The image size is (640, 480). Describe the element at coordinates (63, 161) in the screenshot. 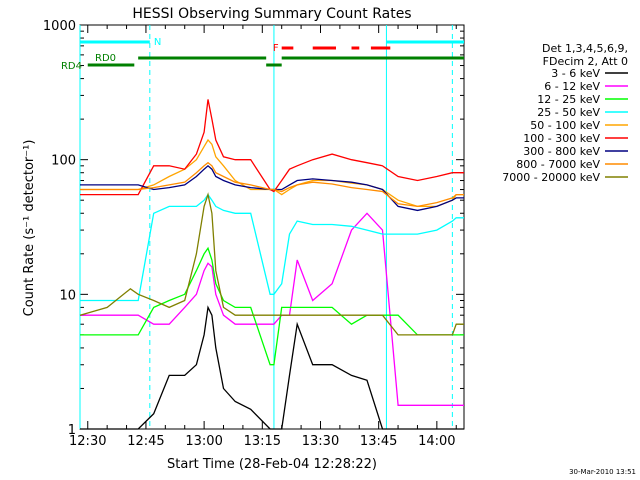

I see `y-tick-label: 100` at that location.